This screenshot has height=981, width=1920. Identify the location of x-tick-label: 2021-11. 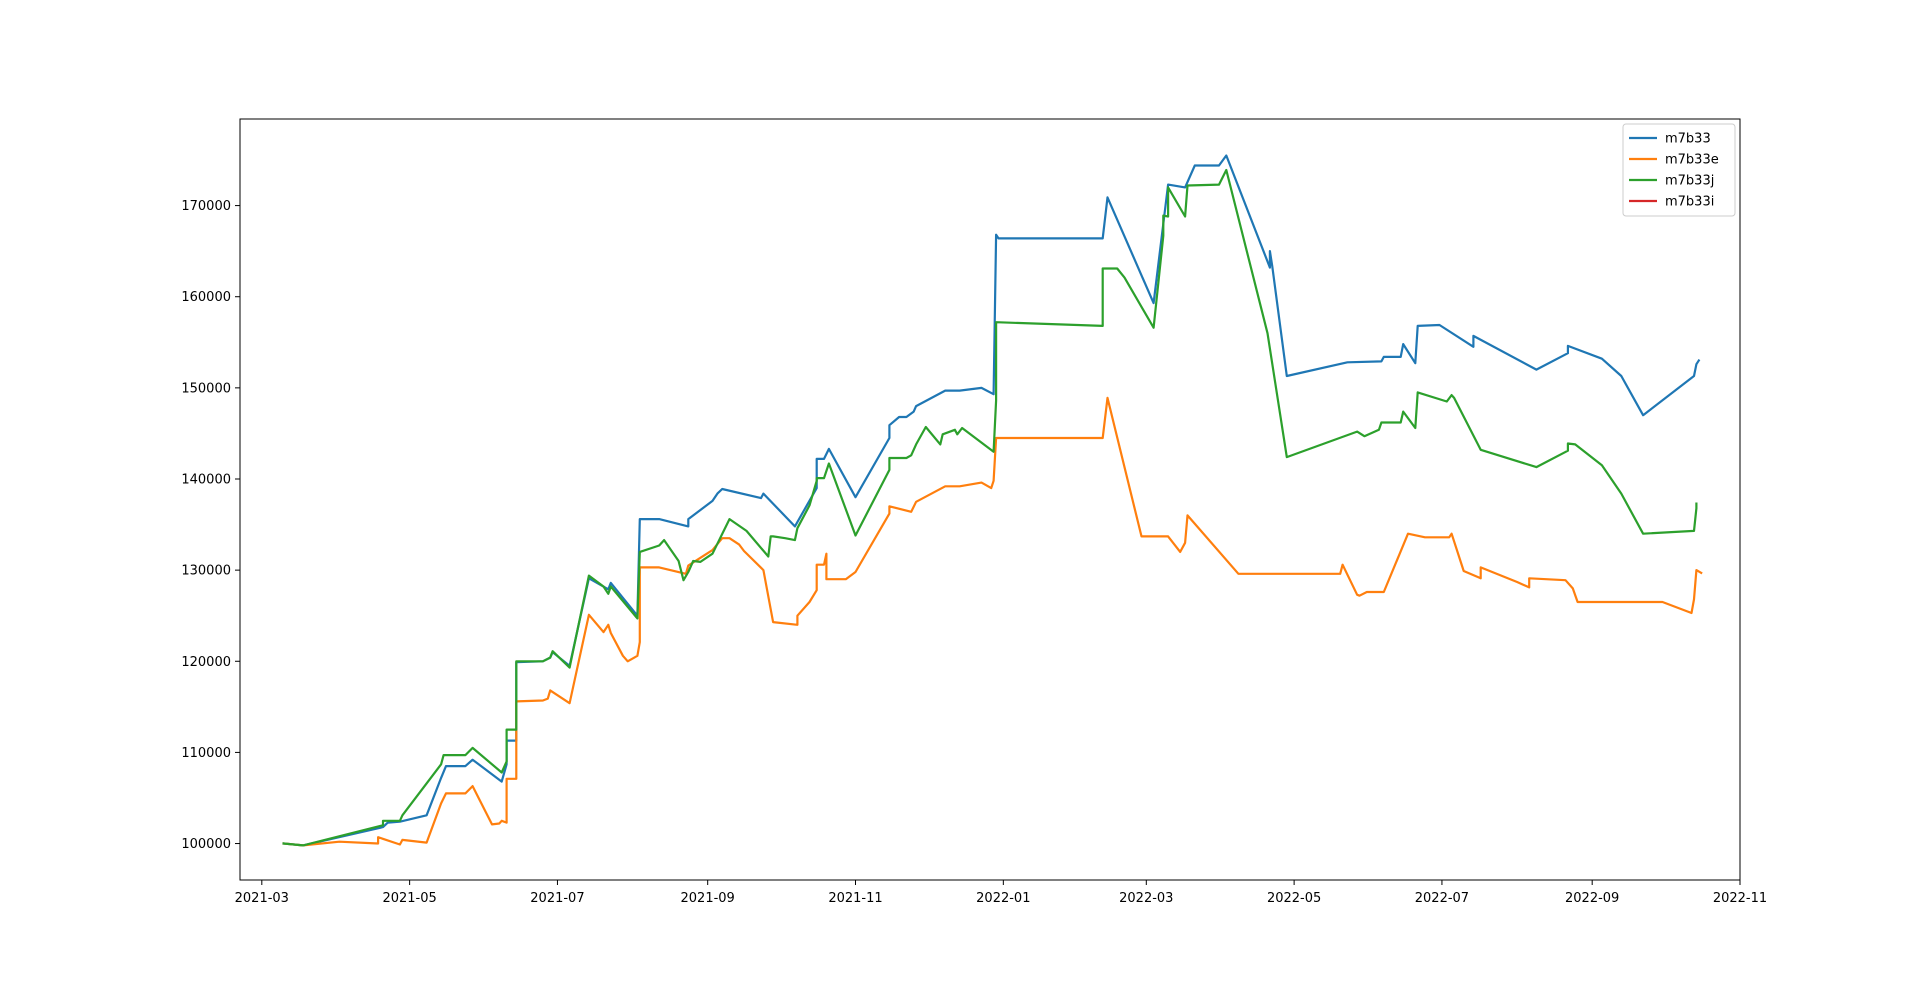
(855, 898).